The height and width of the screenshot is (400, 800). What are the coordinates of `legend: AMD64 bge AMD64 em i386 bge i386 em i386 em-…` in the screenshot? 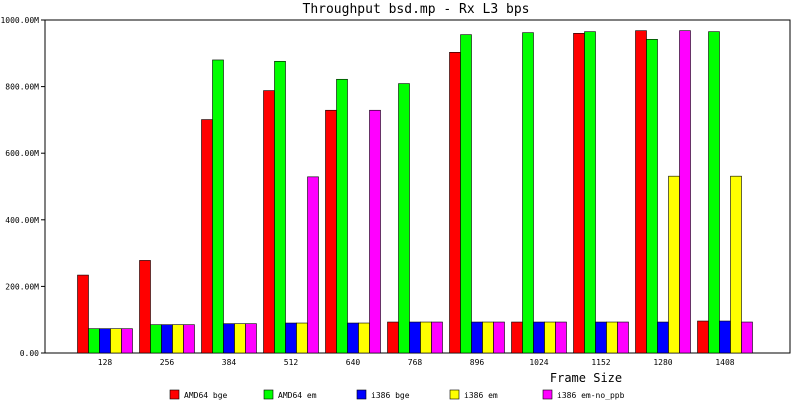 It's located at (397, 394).